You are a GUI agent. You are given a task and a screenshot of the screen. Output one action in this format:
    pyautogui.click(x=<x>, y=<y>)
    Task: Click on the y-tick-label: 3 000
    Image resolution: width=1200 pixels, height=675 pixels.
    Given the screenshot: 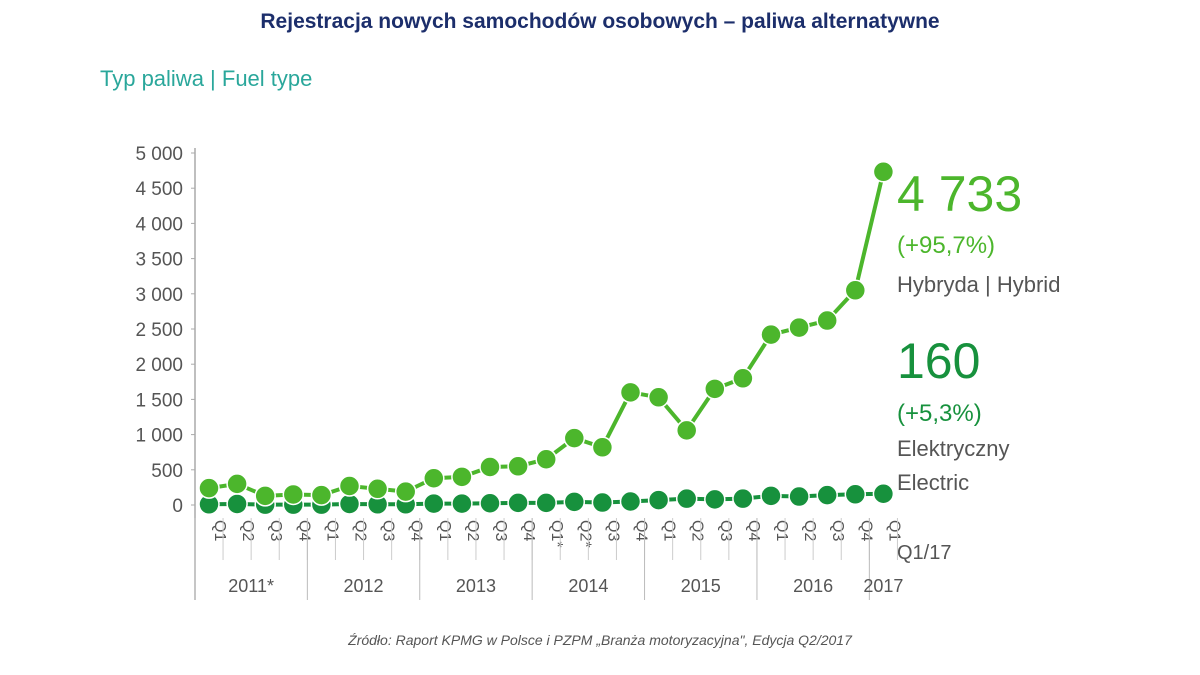 What is the action you would take?
    pyautogui.click(x=159, y=295)
    